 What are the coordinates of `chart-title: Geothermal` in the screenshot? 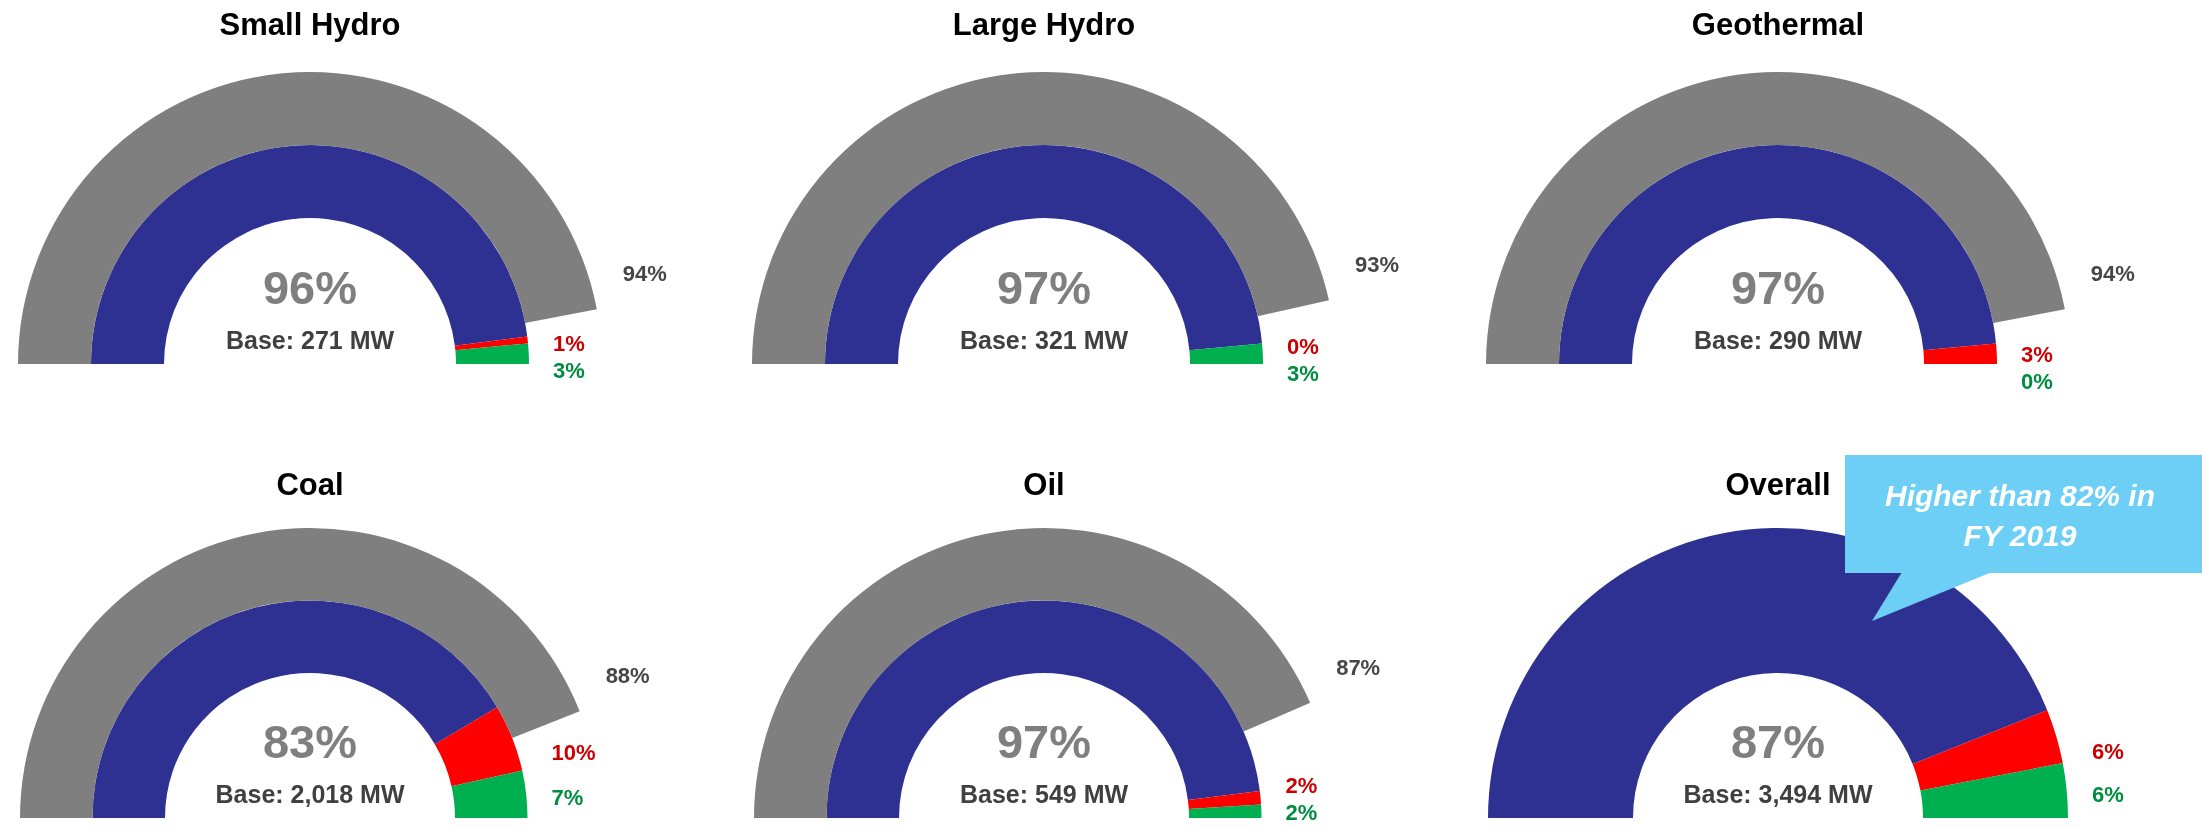 It's located at (1778, 24).